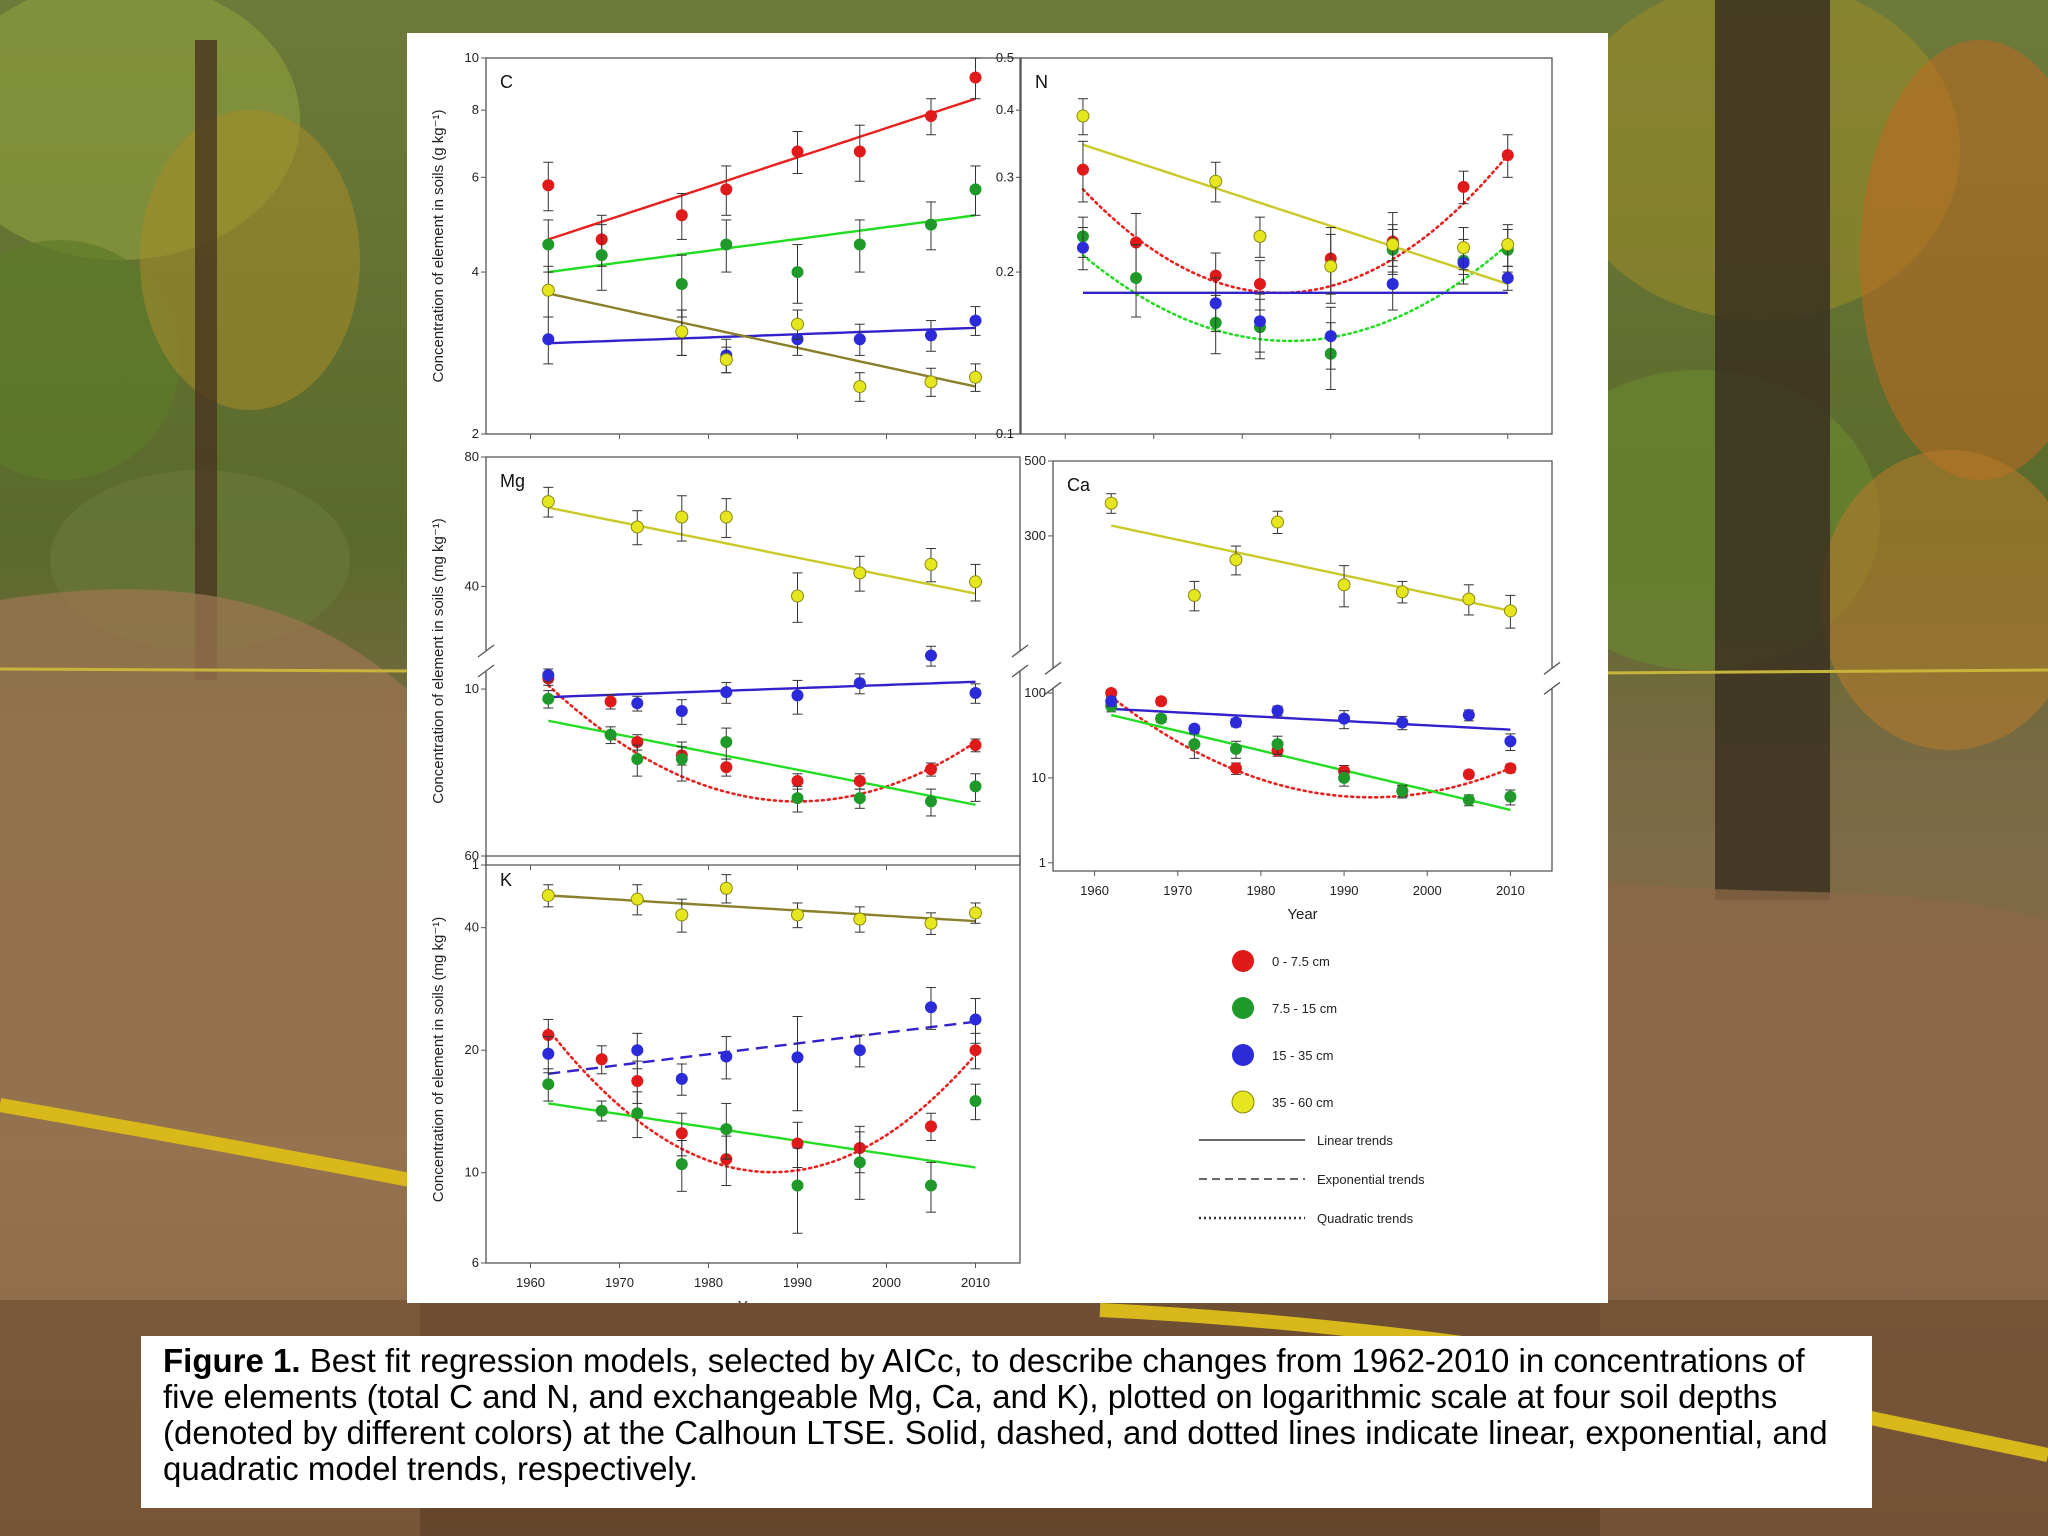 Image resolution: width=2048 pixels, height=1536 pixels. What do you see at coordinates (1005, 271) in the screenshot?
I see `y-tick-label: 0.2` at bounding box center [1005, 271].